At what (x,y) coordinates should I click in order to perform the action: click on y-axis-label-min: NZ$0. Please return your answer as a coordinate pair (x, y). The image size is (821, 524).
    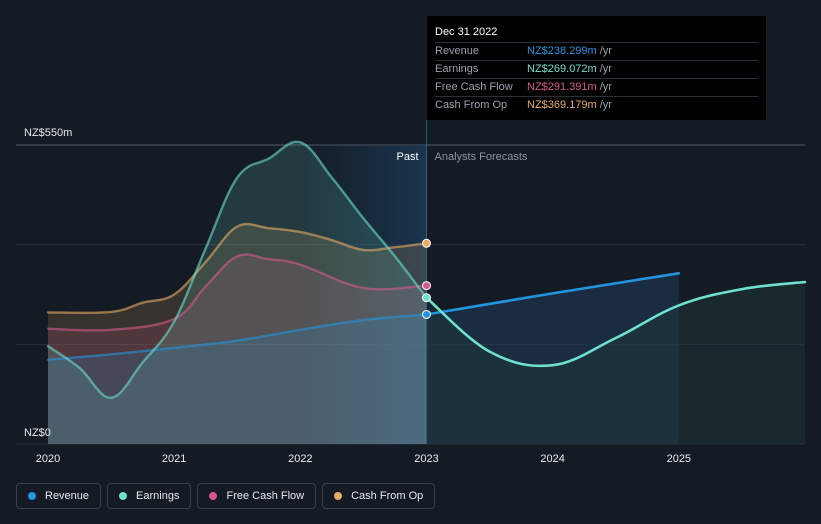
    Looking at the image, I should click on (37, 433).